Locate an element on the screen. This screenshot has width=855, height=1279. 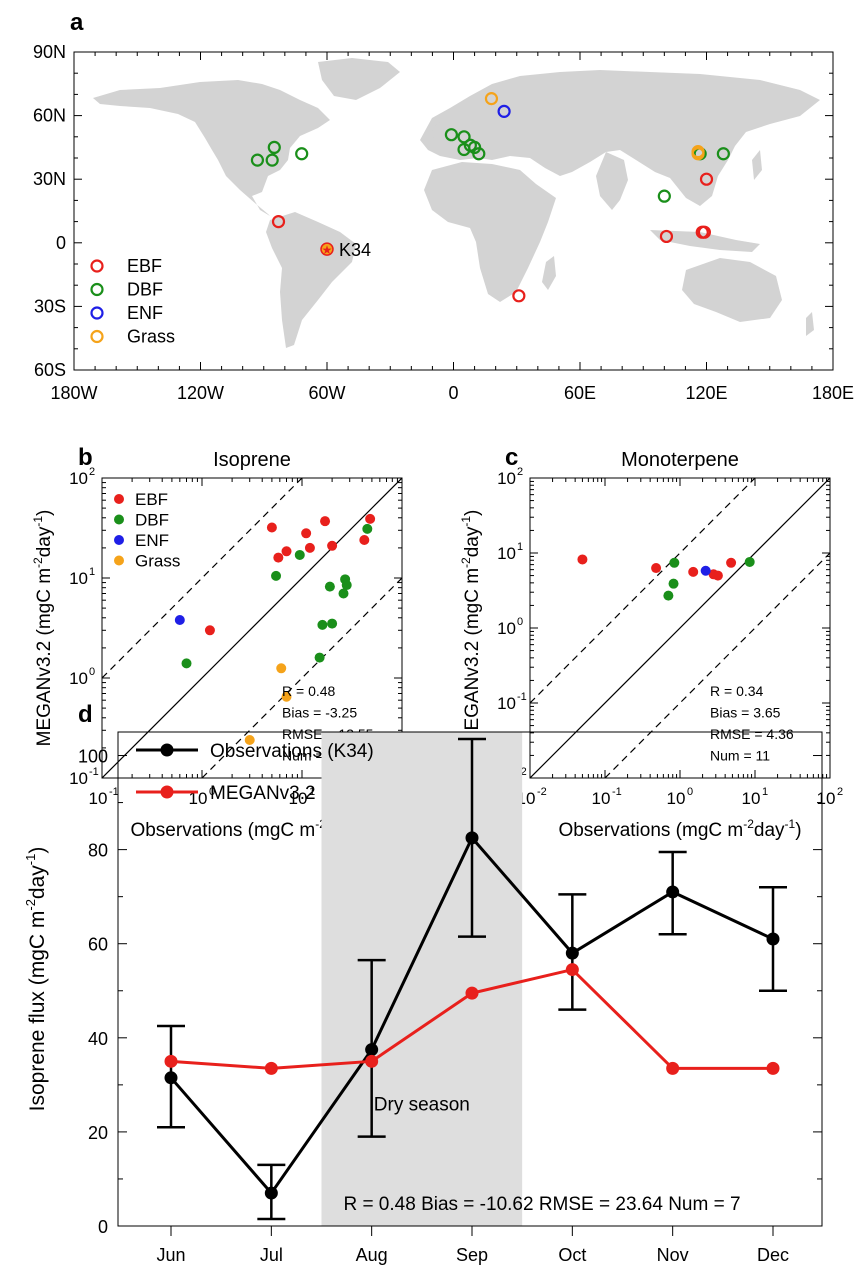
panel-b-ylabel: MEGANv3.2 (mgC m-2day-1) is located at coordinates (43, 628).